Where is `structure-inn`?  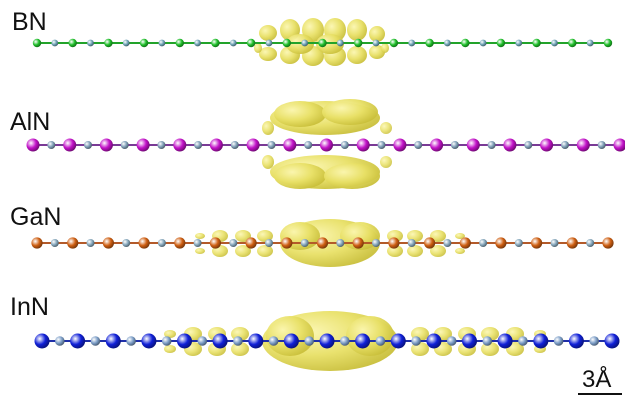
structure-inn is located at coordinates (327, 341).